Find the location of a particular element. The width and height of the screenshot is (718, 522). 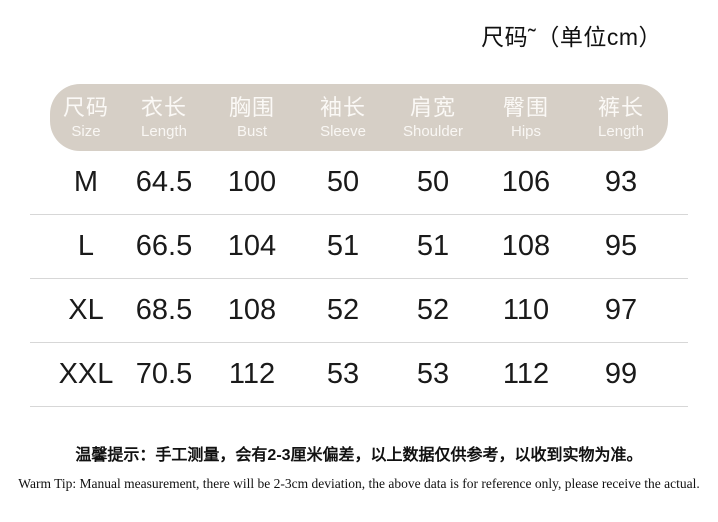

cell-pants-length: 99 is located at coordinates (621, 374).